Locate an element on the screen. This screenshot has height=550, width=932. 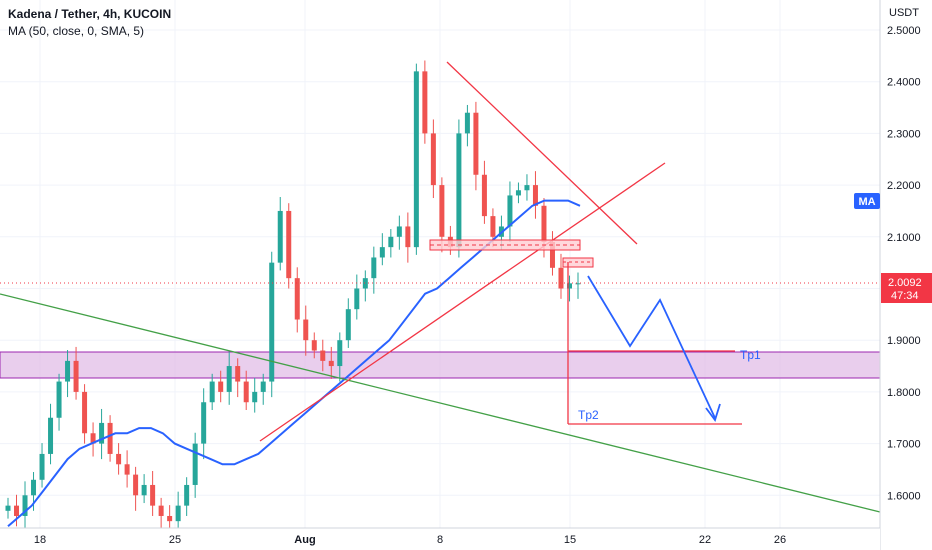
y-tick-label: 1.9000 is located at coordinates (904, 341).